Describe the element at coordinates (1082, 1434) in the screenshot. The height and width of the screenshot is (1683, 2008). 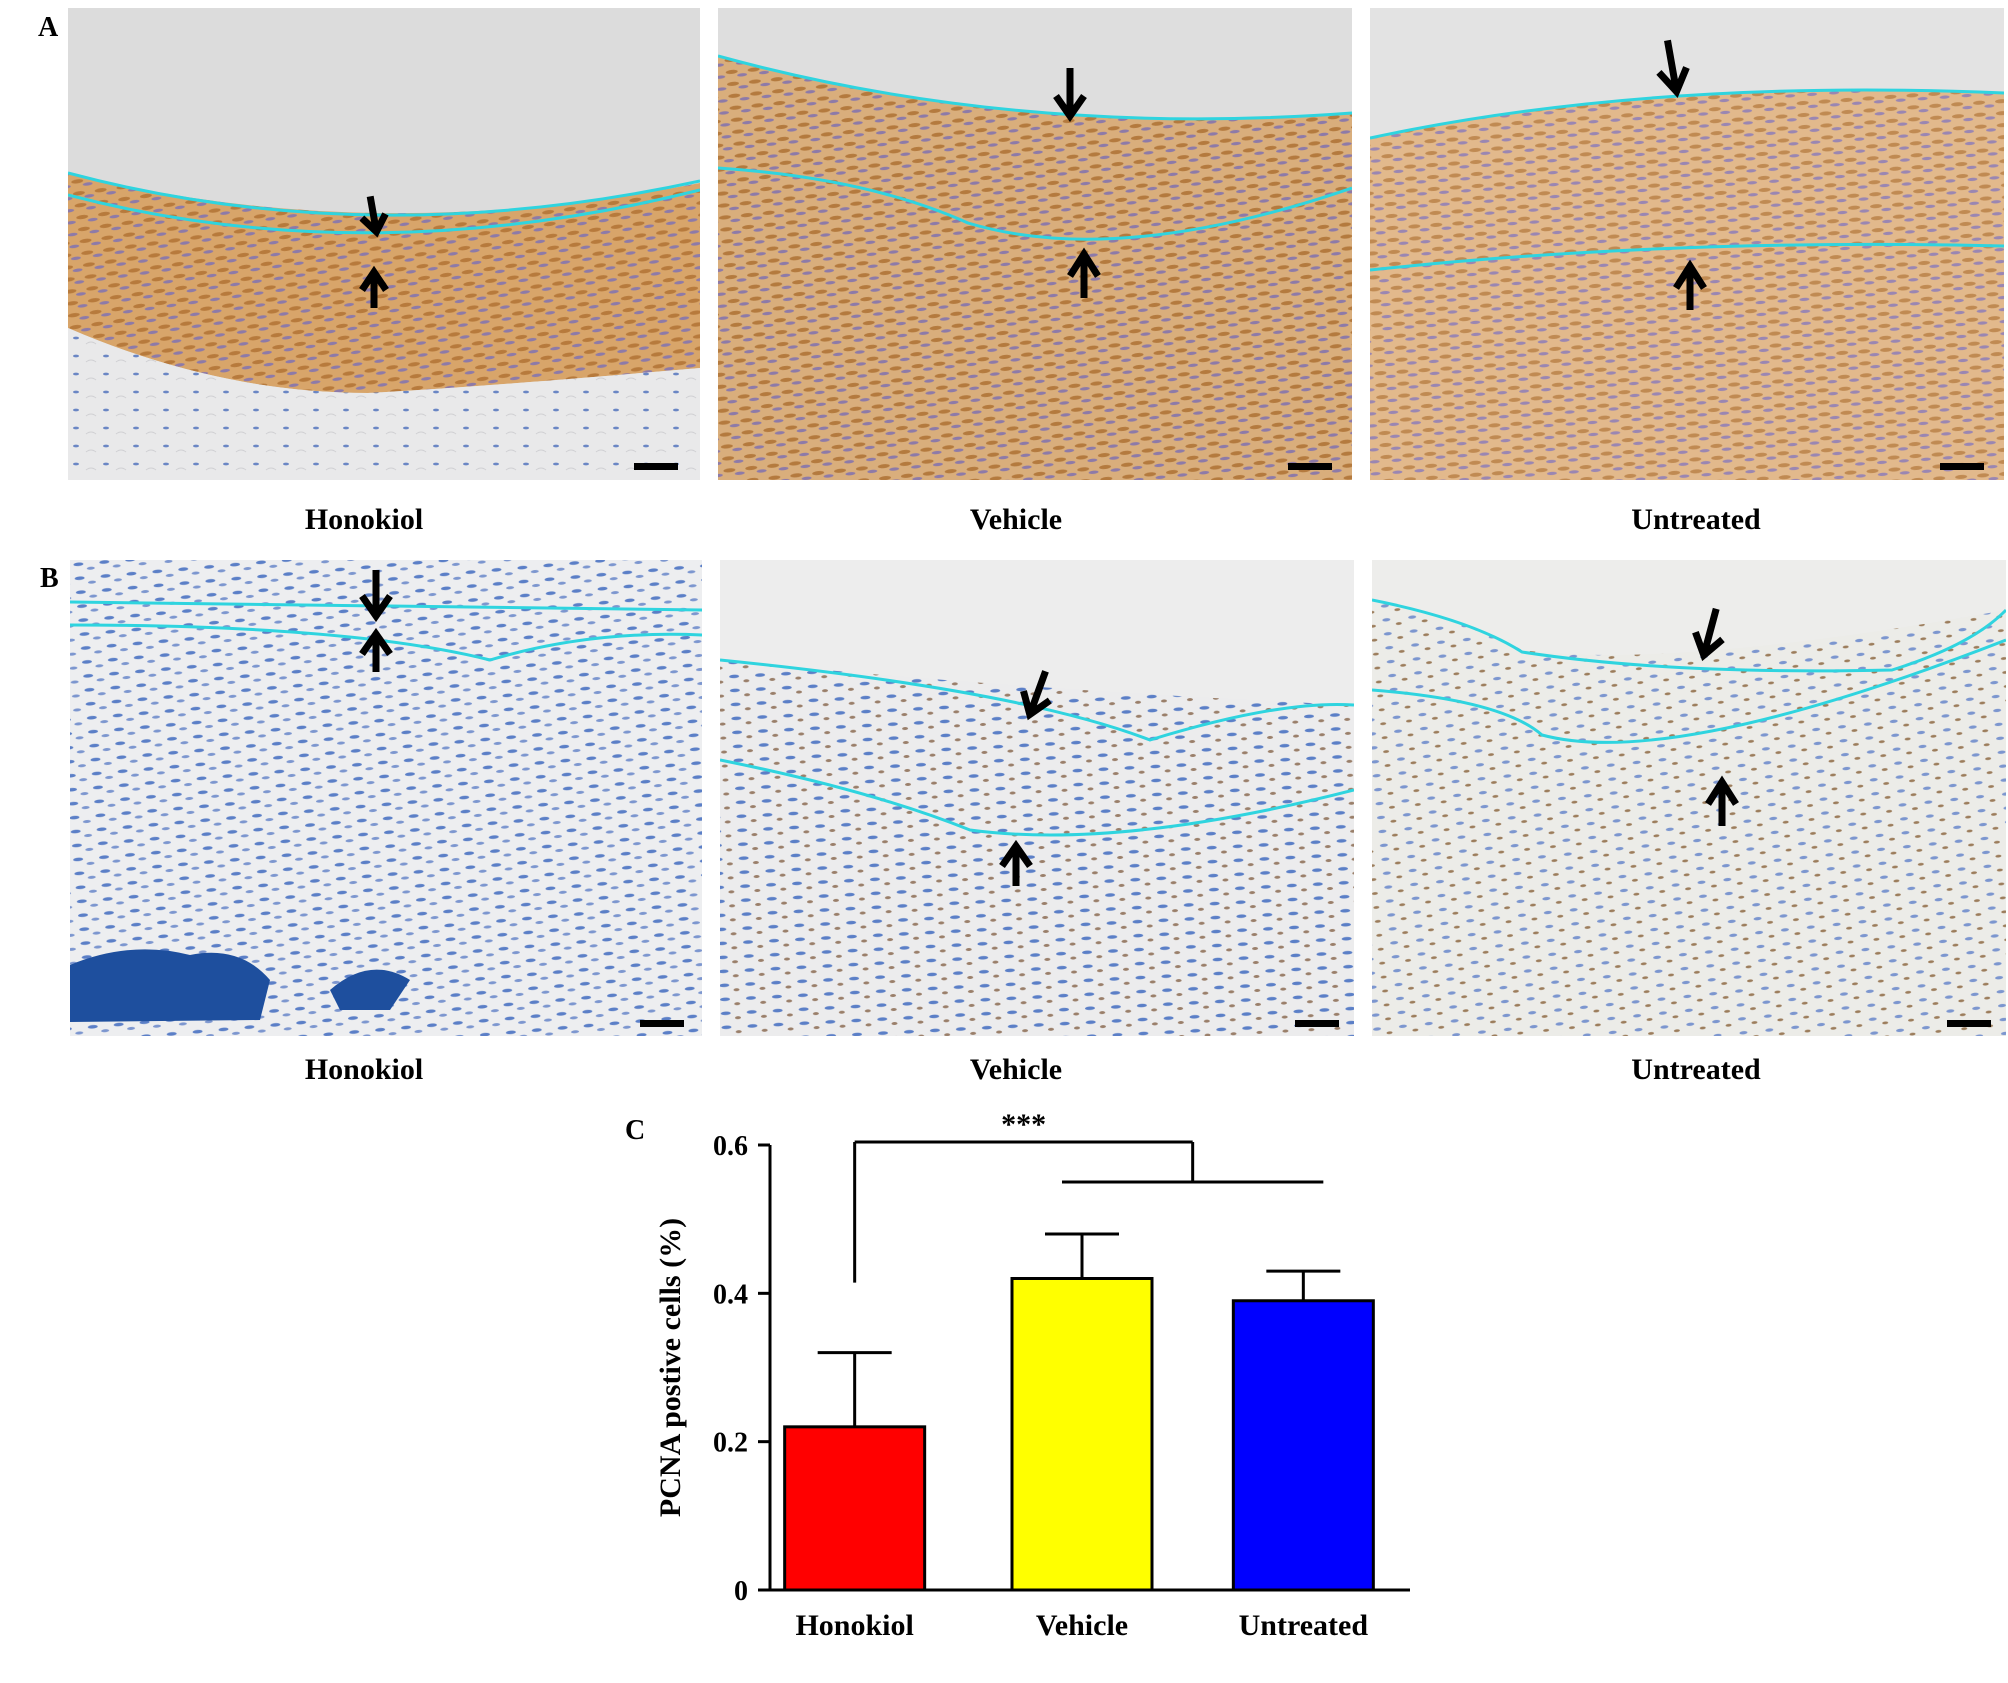
I see `bar-vehicle` at that location.